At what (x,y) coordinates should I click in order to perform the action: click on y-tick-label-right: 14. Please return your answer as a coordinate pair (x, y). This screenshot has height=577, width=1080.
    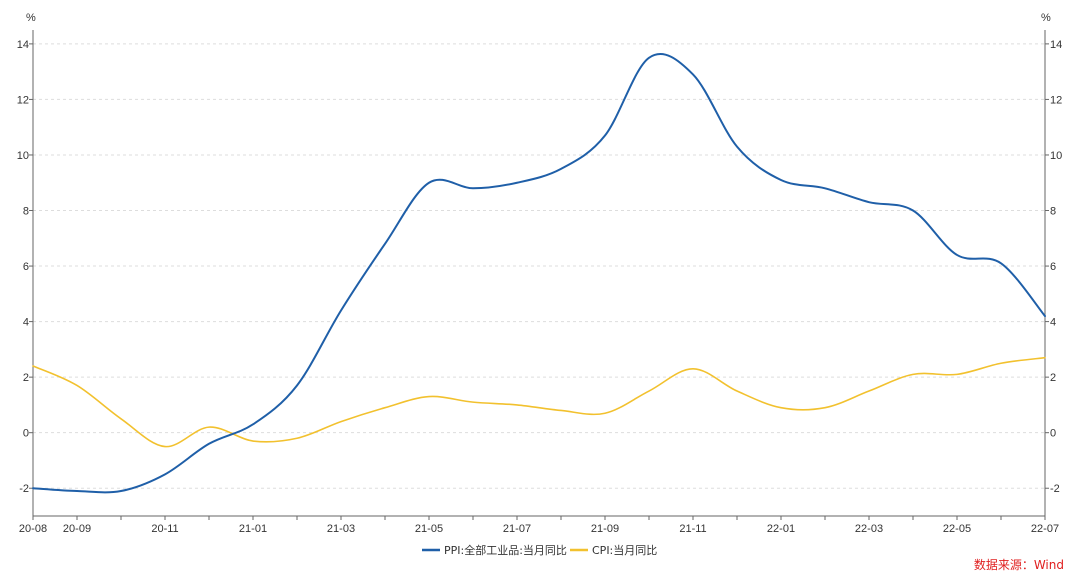
    Looking at the image, I should click on (1056, 45).